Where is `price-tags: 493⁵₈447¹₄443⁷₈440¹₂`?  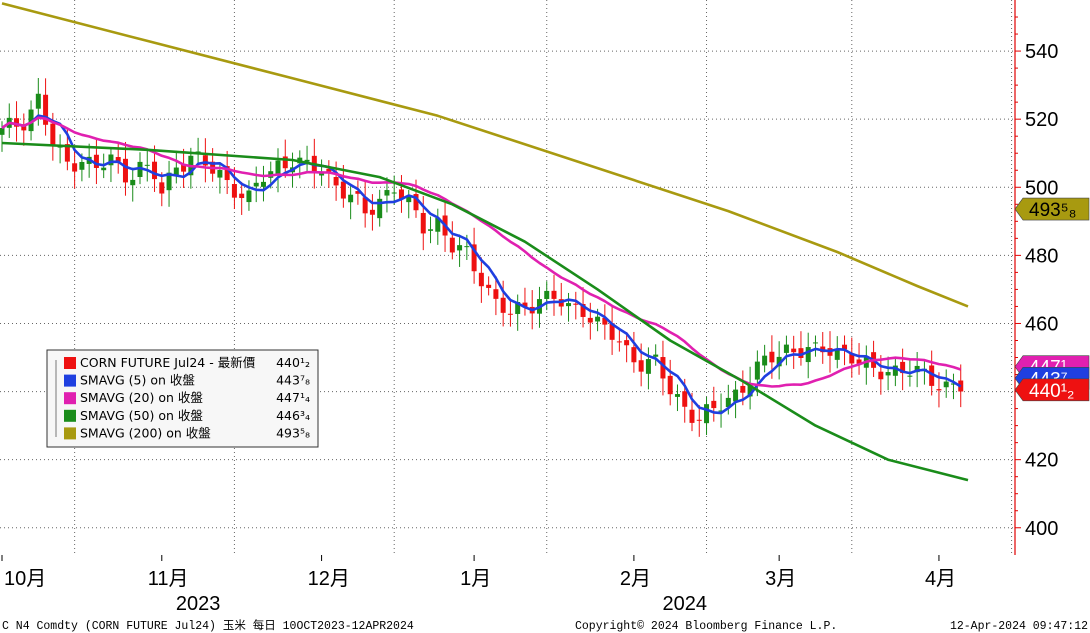 price-tags: 493⁵₈447¹₄443⁷₈440¹₂ is located at coordinates (1052, 299).